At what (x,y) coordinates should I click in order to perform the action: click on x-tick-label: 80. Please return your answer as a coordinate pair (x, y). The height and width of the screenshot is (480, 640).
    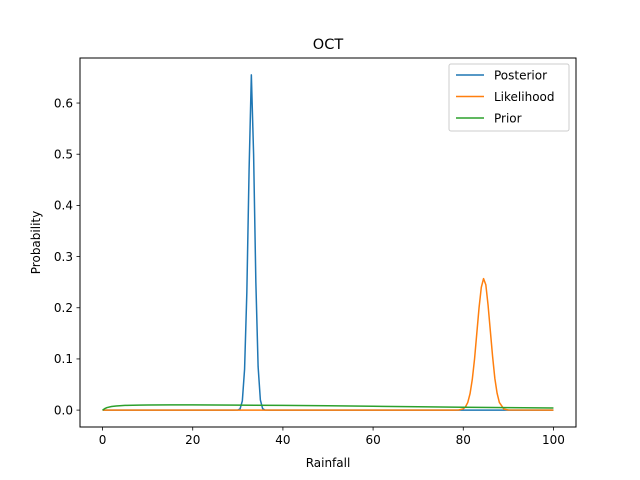
    Looking at the image, I should click on (463, 440).